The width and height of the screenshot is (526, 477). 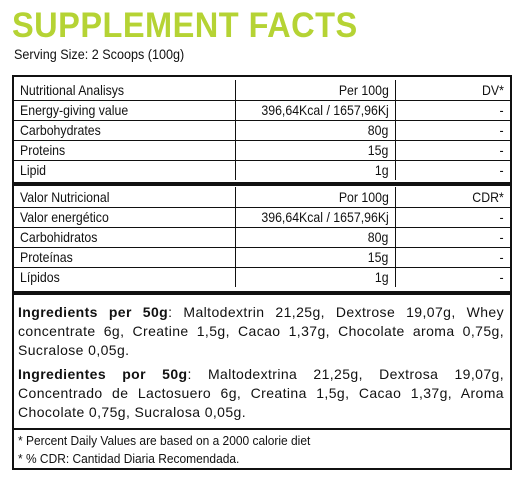 I want to click on table-header-row: Nutritional Analisys Per 100g DV*, so click(x=262, y=90).